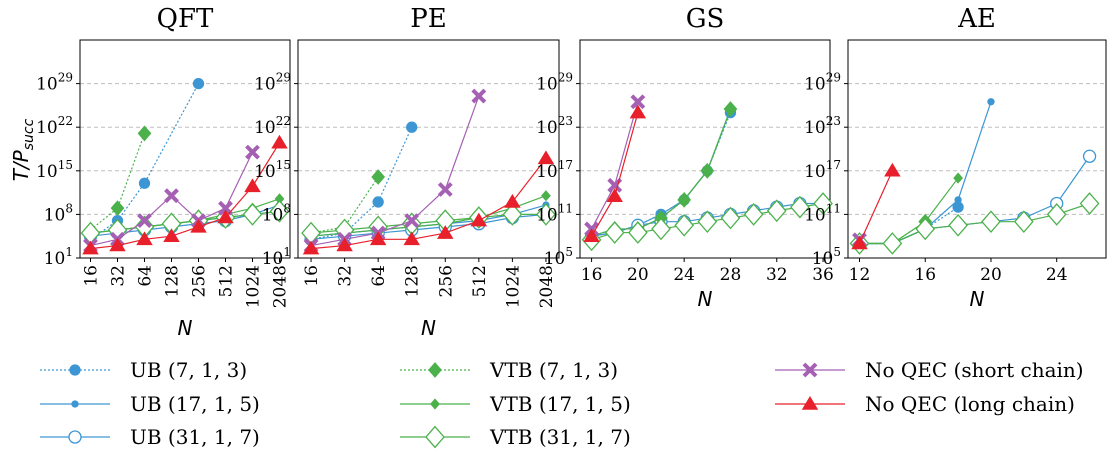 Image resolution: width=1119 pixels, height=463 pixels. Describe the element at coordinates (553, 370) in the screenshot. I see `legend-label: VTB (7, 1, 3)` at that location.